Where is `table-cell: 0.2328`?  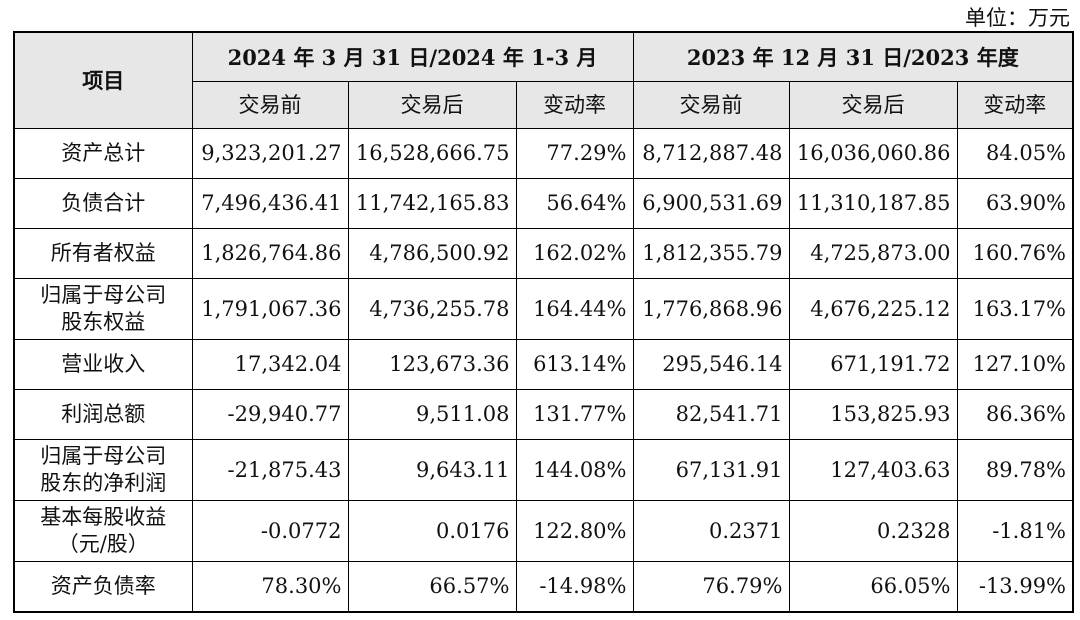
table-cell: 0.2328 is located at coordinates (873, 531).